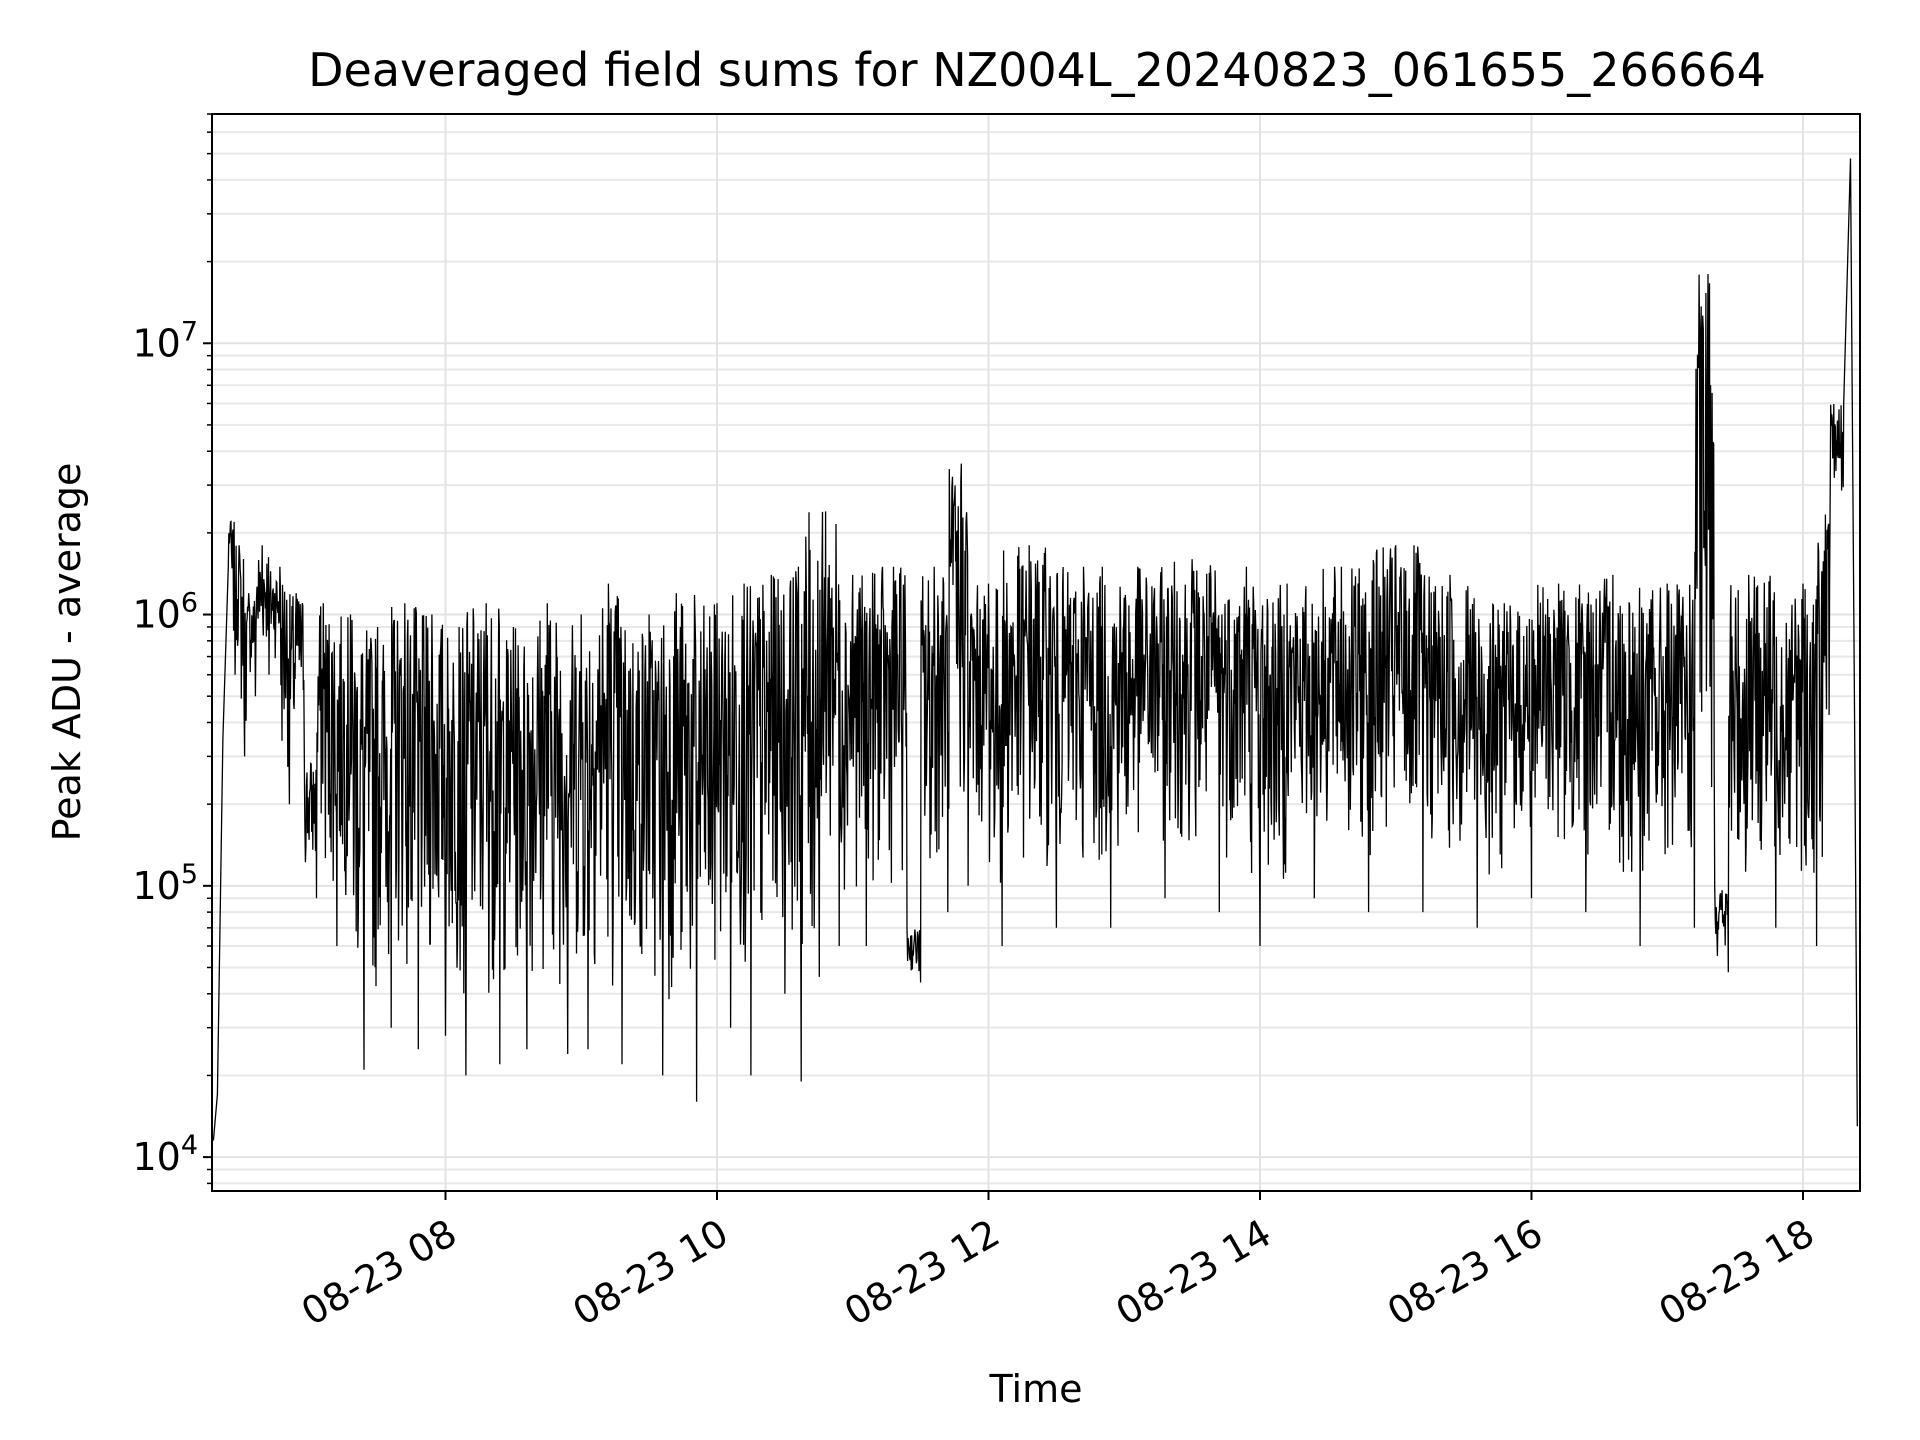 This screenshot has width=1920, height=1440. Describe the element at coordinates (165, 612) in the screenshot. I see `y-tick-label: 106` at that location.